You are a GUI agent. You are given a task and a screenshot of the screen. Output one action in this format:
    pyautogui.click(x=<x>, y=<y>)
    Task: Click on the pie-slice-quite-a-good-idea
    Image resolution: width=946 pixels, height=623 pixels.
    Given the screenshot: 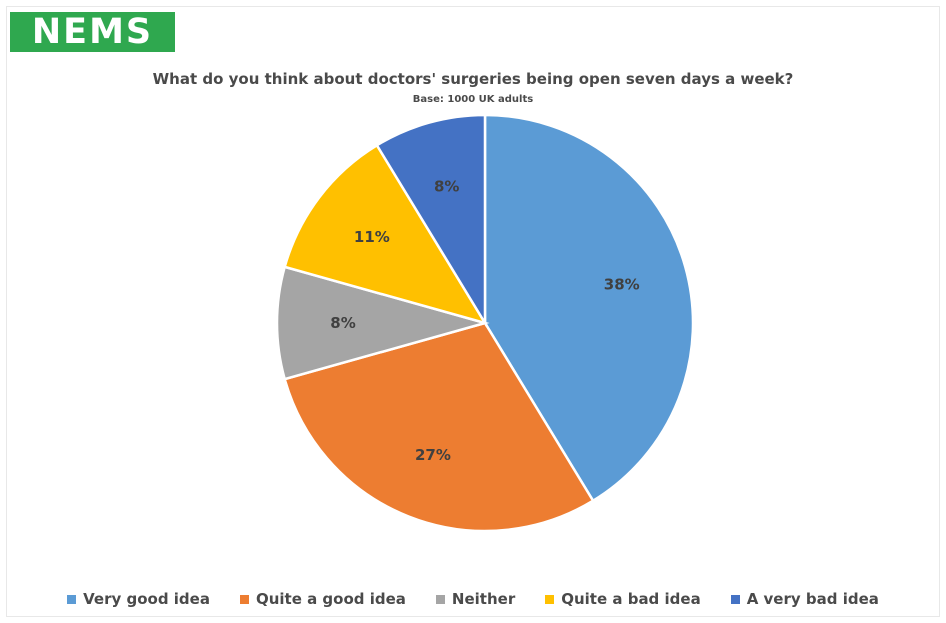 What is the action you would take?
    pyautogui.click(x=439, y=427)
    